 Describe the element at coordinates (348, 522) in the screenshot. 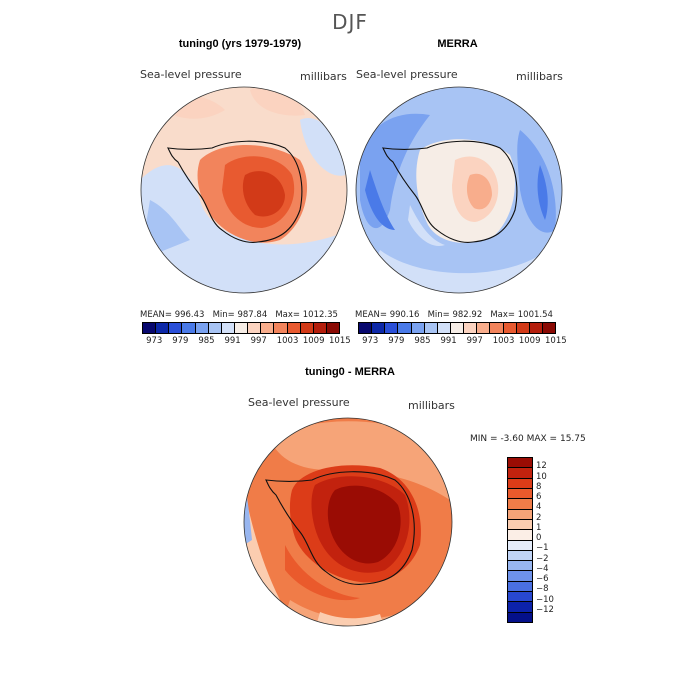

I see `diff-background-field` at that location.